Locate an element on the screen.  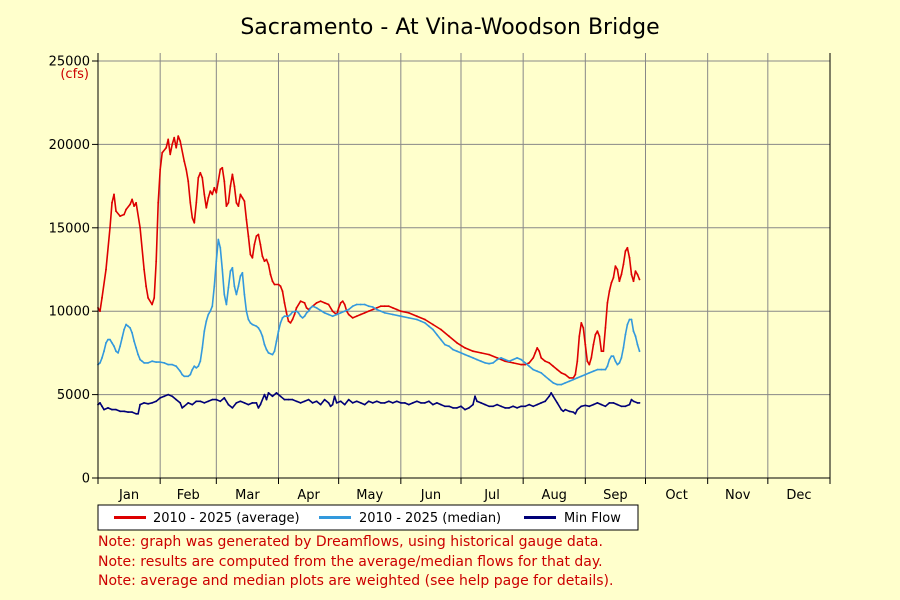
x-tick-label: Jul is located at coordinates (491, 495).